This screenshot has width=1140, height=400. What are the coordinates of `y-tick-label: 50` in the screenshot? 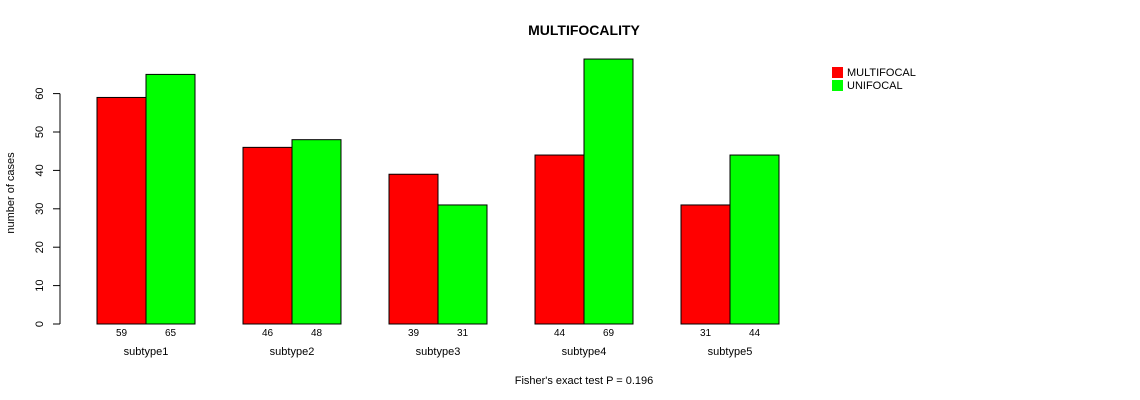 It's located at (40, 132).